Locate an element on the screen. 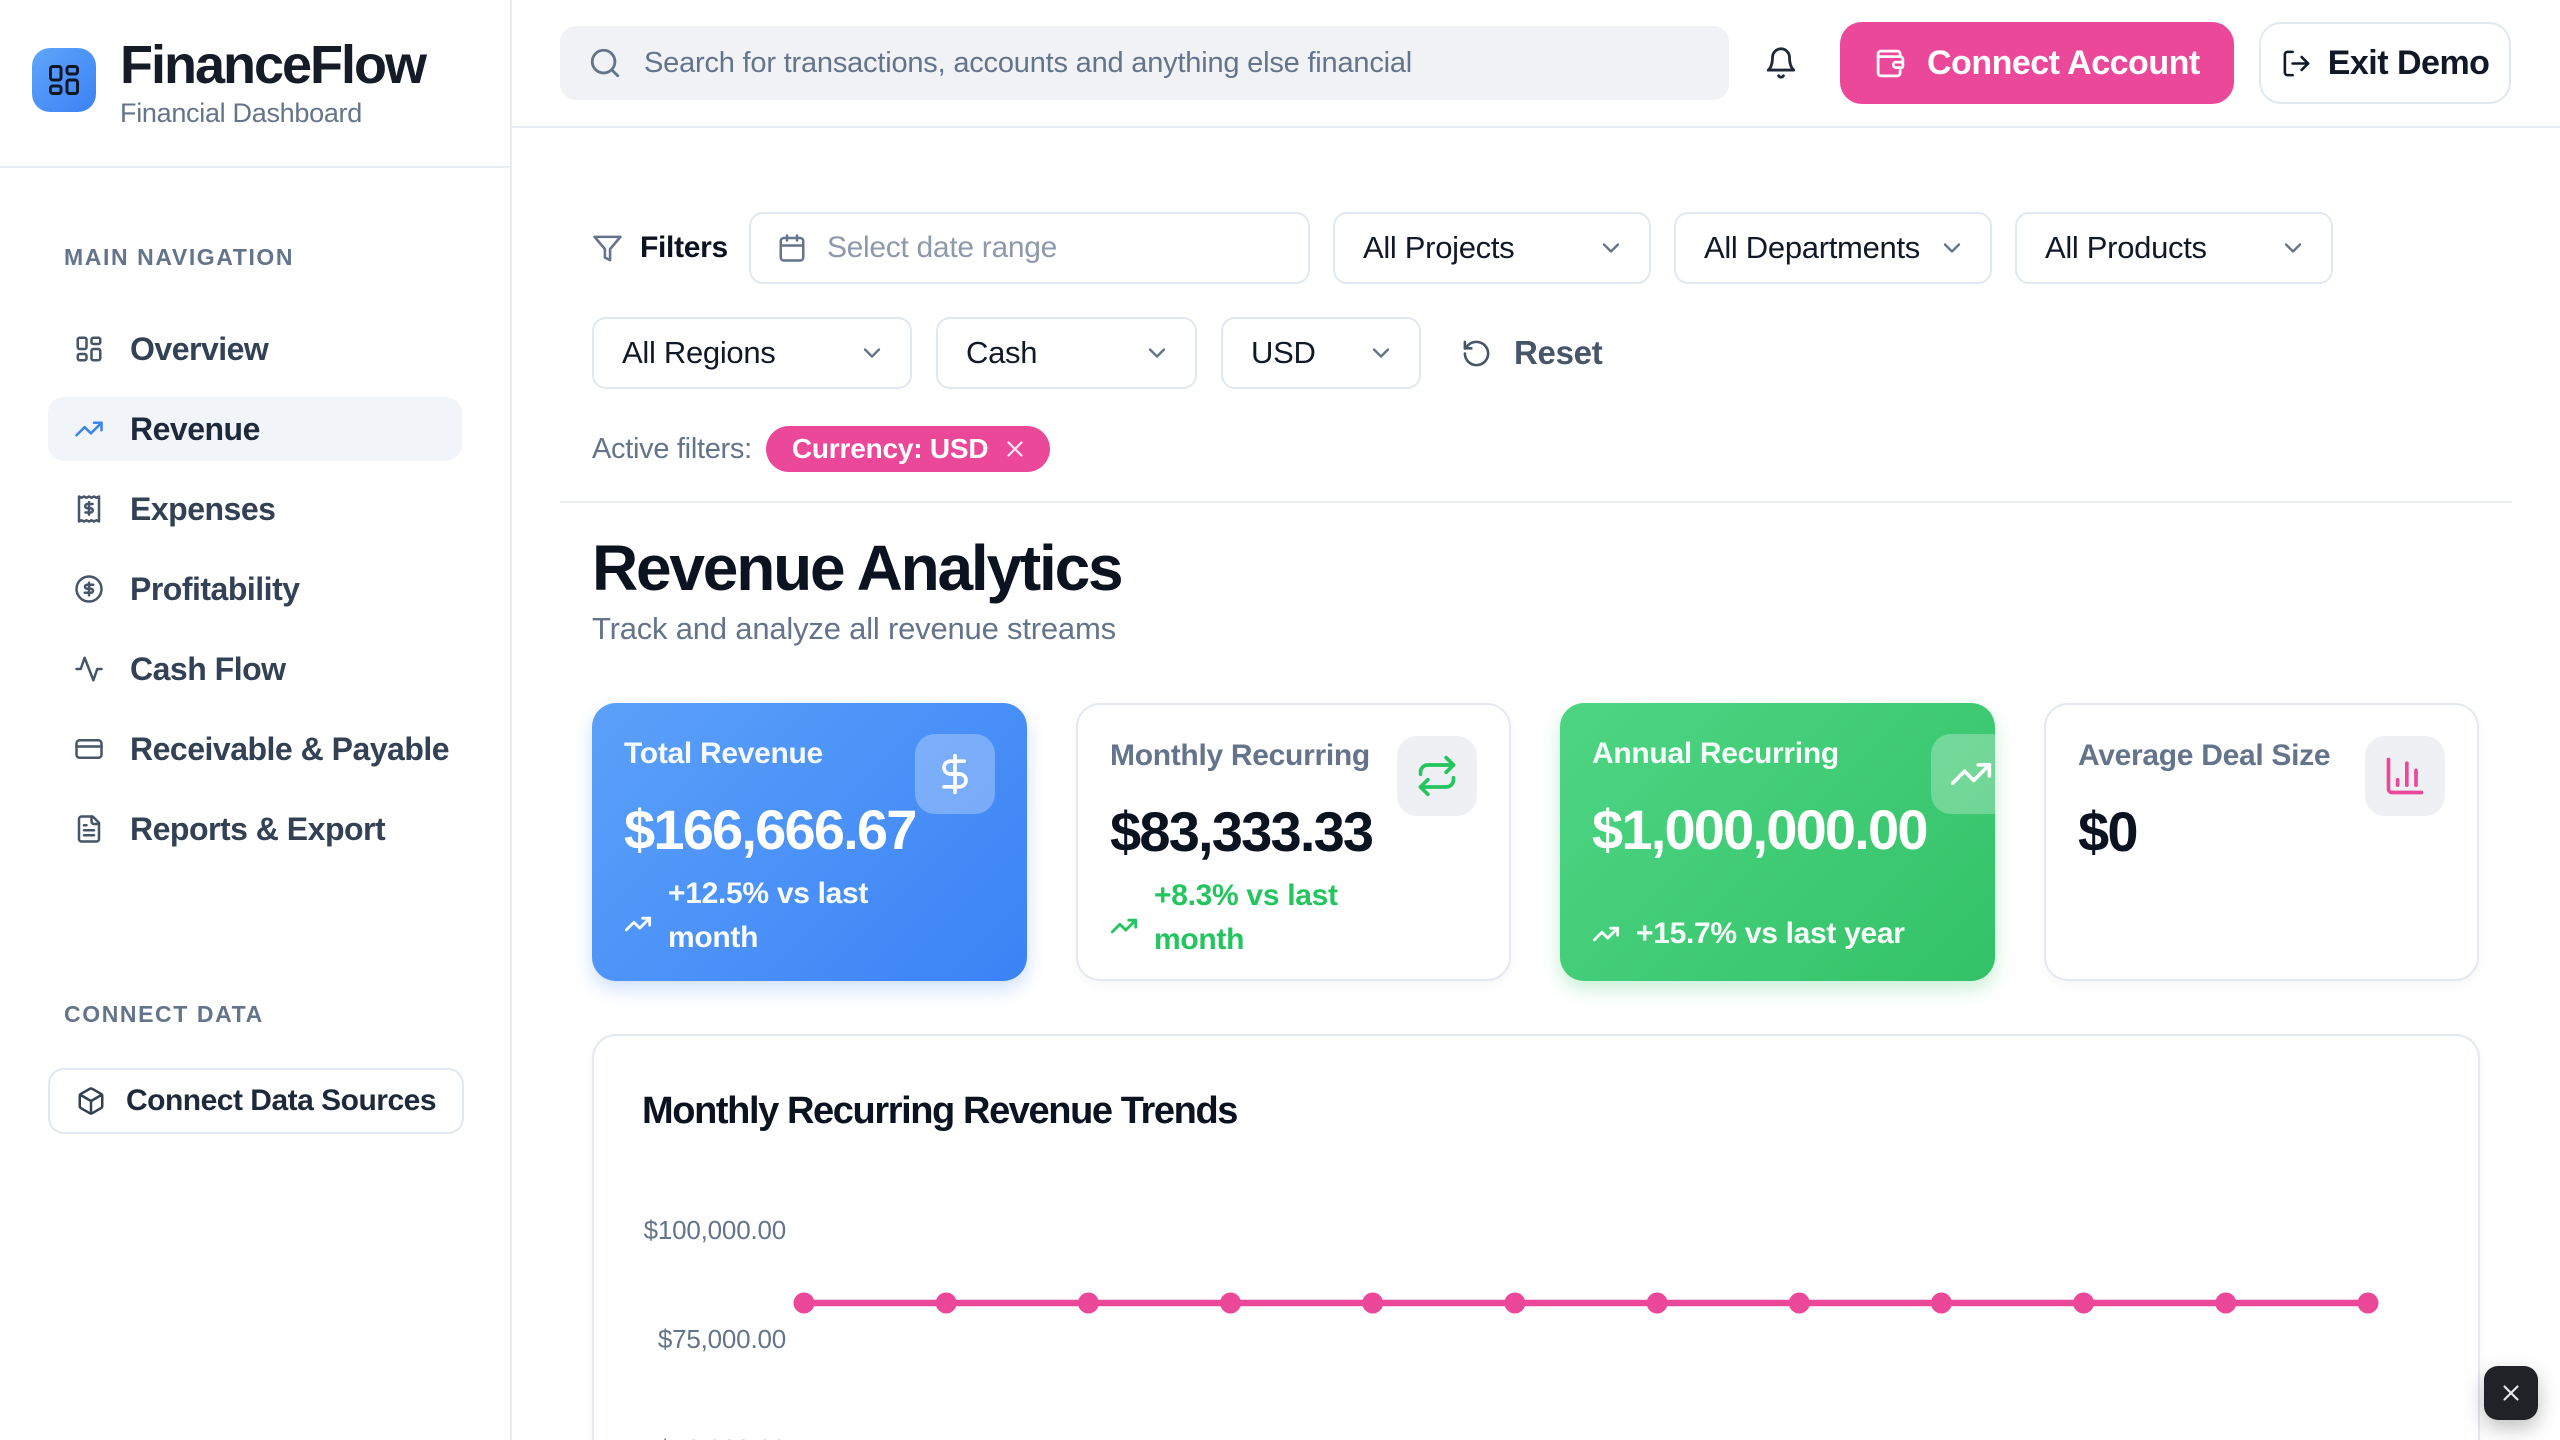 This screenshot has height=1440, width=2560. layout-dashboard-icon is located at coordinates (64, 80).